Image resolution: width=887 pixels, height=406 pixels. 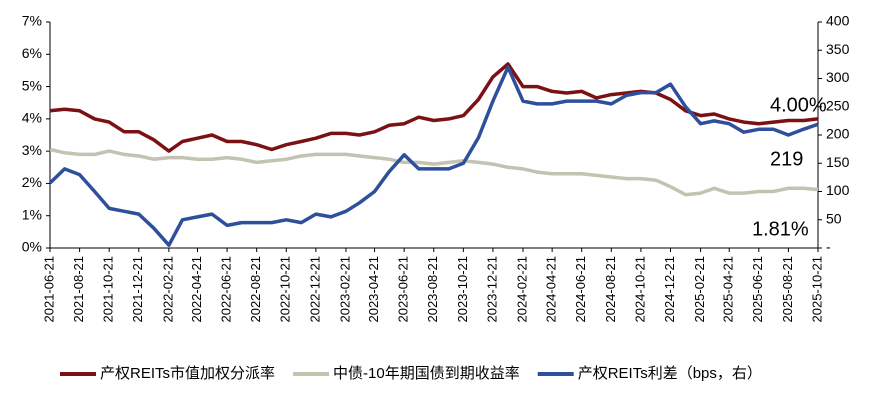 What do you see at coordinates (167, 289) in the screenshot?
I see `x-tick-label: 2022-02-21` at bounding box center [167, 289].